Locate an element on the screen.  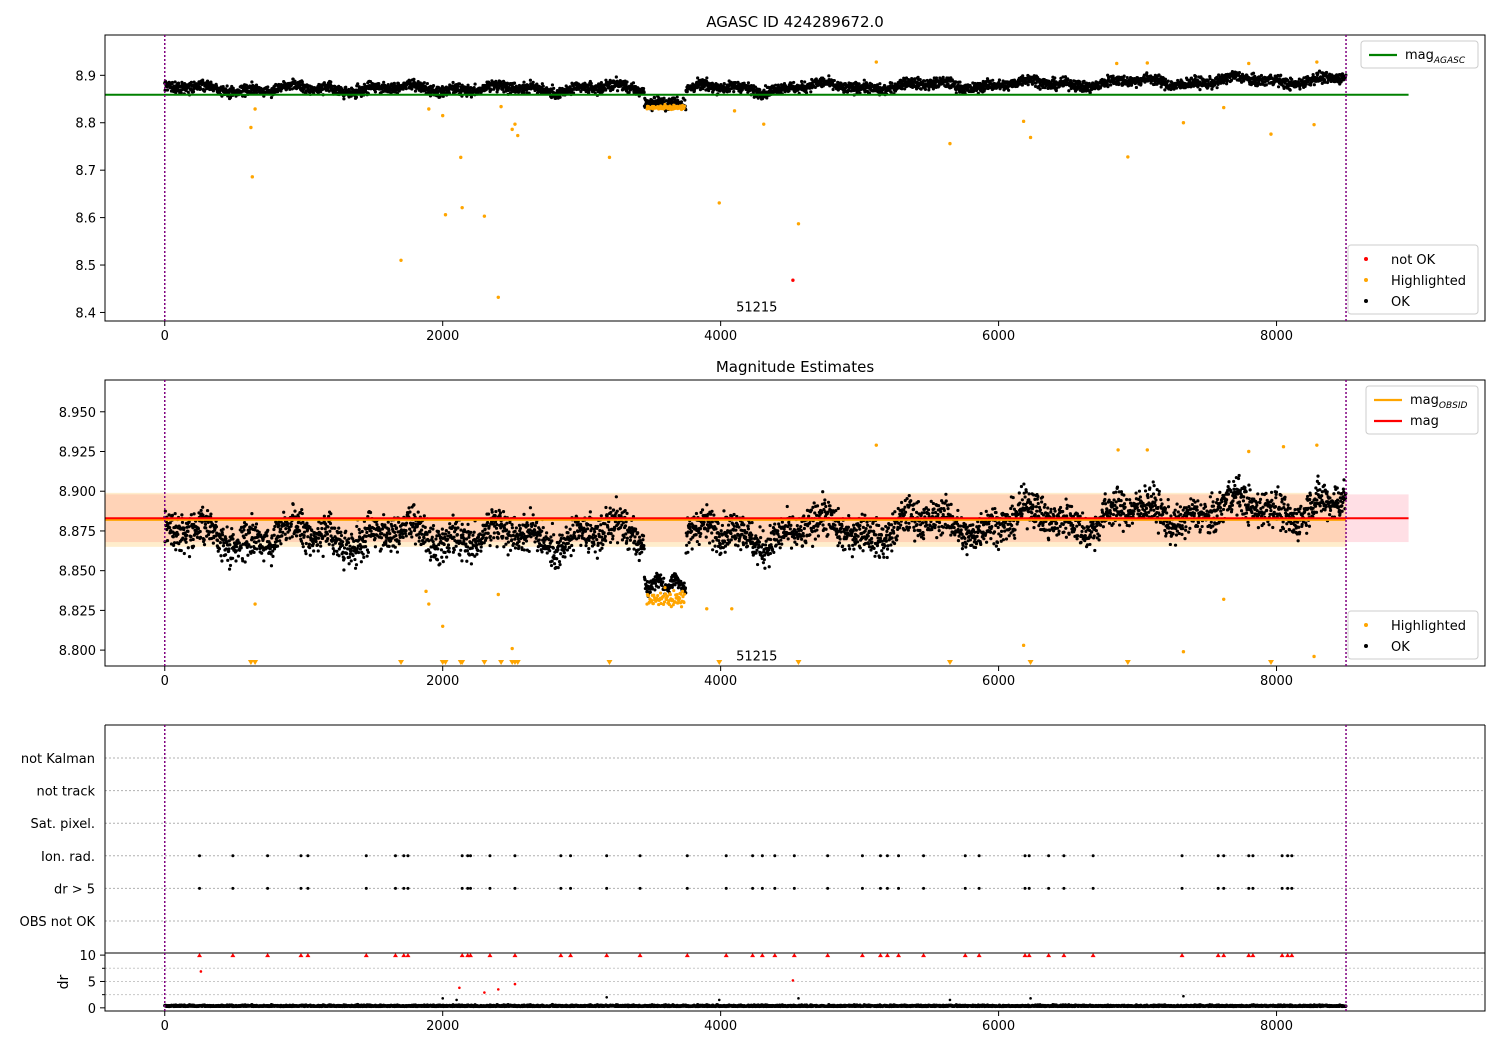
x-tick-label: 2000 is located at coordinates (442, 336).